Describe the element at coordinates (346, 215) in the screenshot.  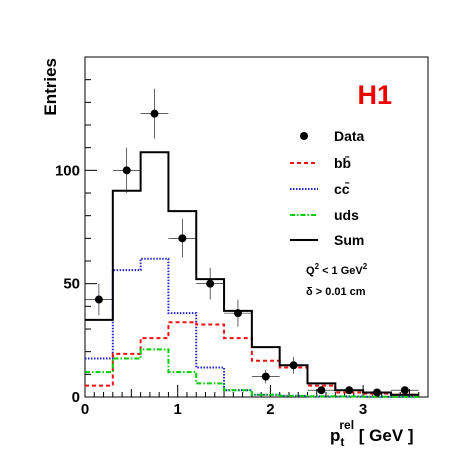
I see `legend-label: uds` at that location.